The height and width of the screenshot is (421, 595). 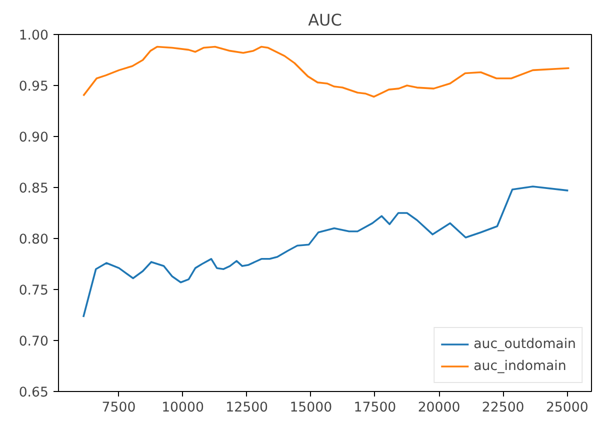 I want to click on y-tick-label: 0.95, so click(x=33, y=87).